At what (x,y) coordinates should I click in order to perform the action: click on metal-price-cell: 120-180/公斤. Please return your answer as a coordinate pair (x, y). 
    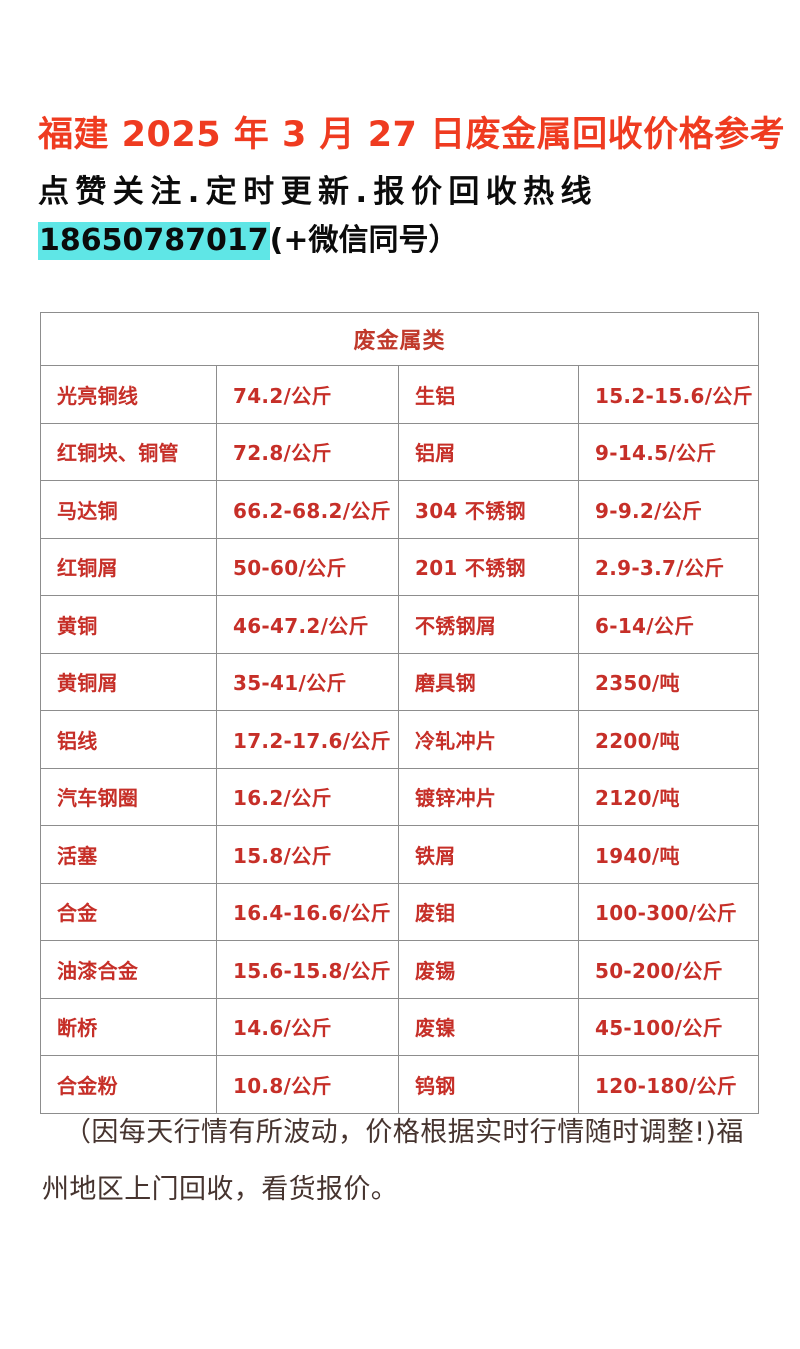
    Looking at the image, I should click on (668, 1084).